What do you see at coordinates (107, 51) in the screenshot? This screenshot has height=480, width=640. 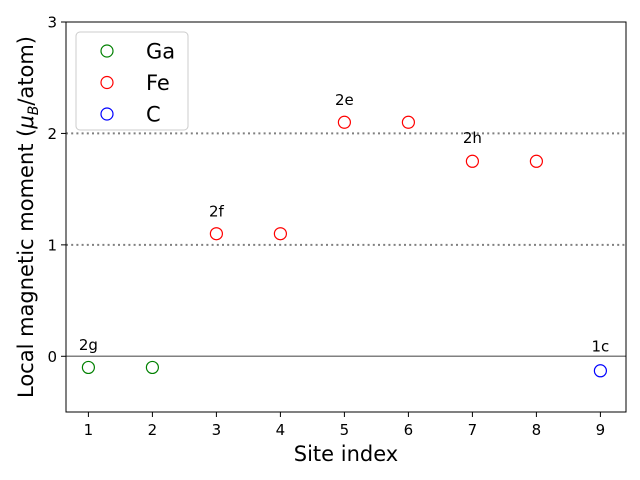 I see `legend-marker-ga` at bounding box center [107, 51].